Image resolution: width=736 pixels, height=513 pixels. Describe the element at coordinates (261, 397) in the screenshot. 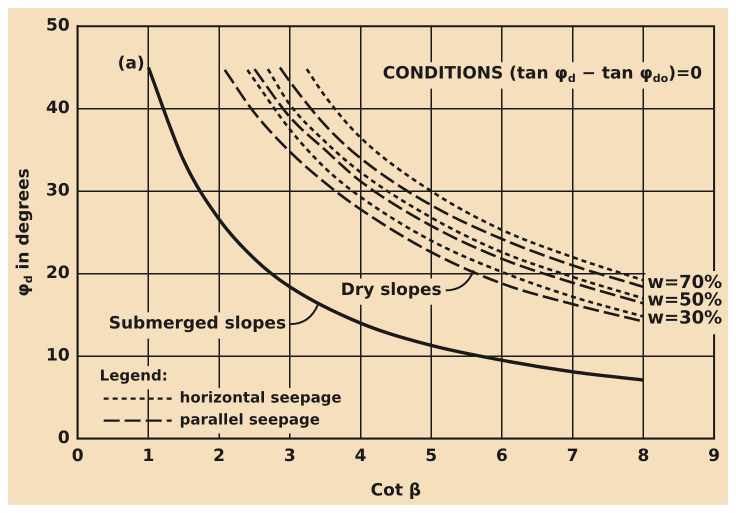

I see `legend-label: horizontal seepage` at that location.